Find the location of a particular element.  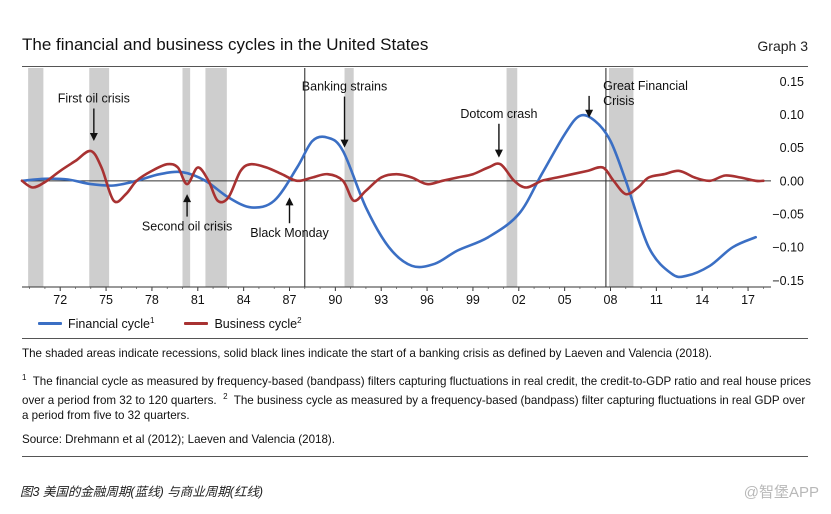

x-tick-label-7: 93 is located at coordinates (381, 300).